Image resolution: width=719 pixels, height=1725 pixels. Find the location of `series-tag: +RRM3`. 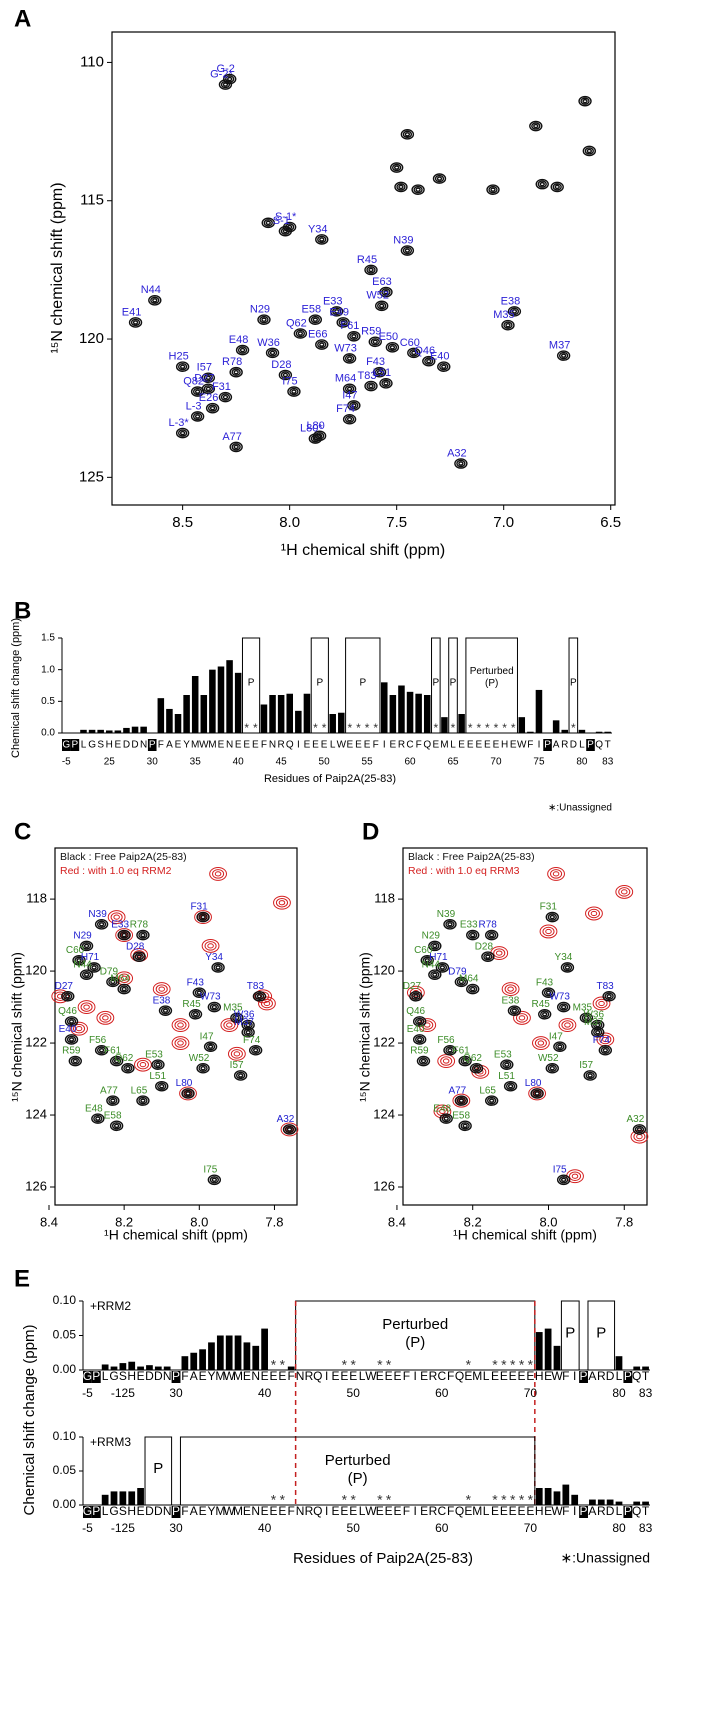

series-tag: +RRM3 is located at coordinates (110, 1442).